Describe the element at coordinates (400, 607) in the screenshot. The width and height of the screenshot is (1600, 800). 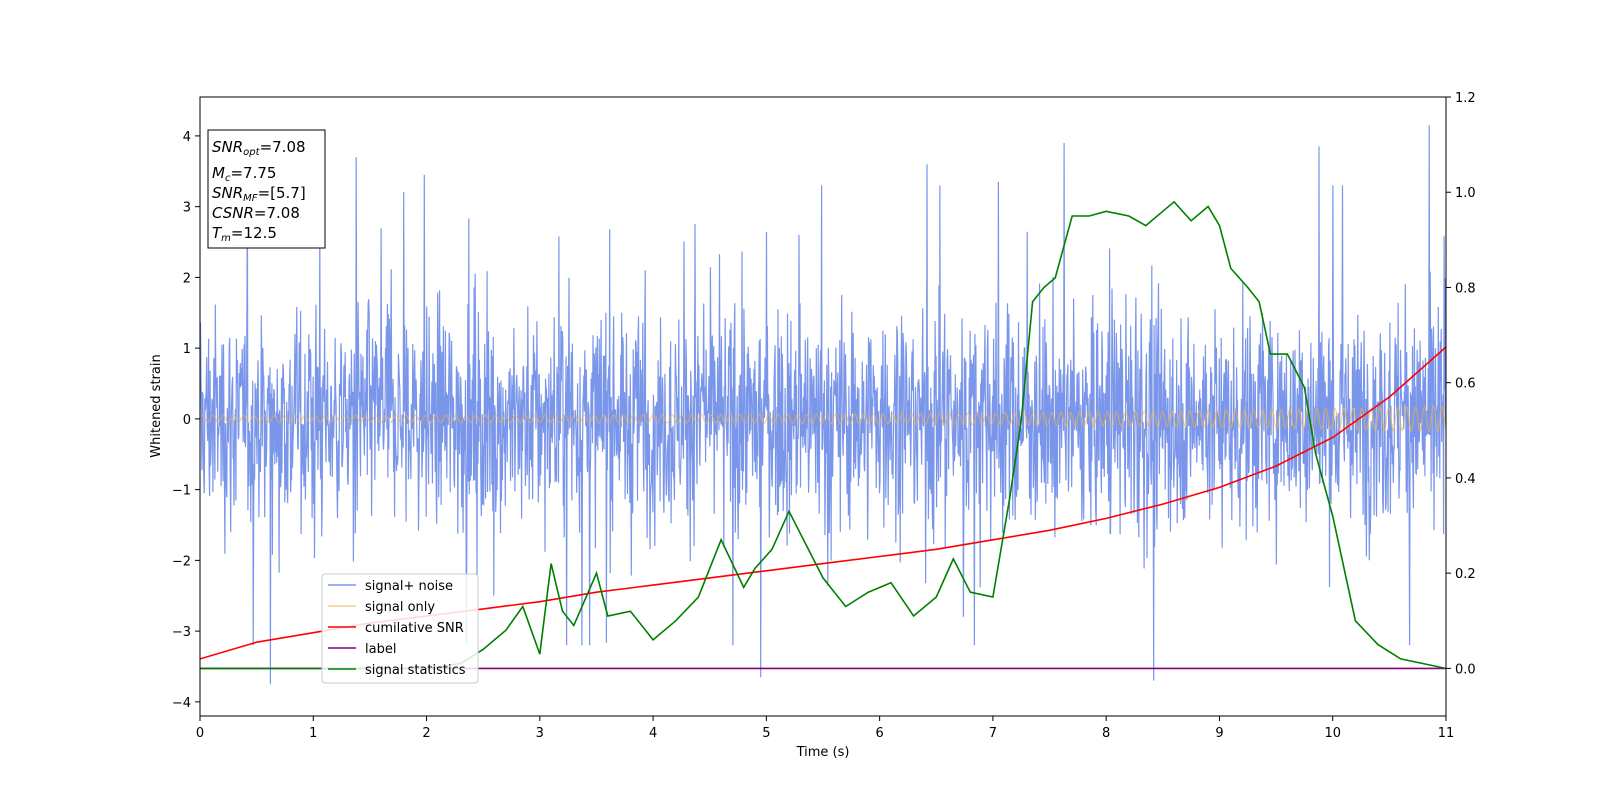
I see `legend-label-signal-only: signal only` at that location.